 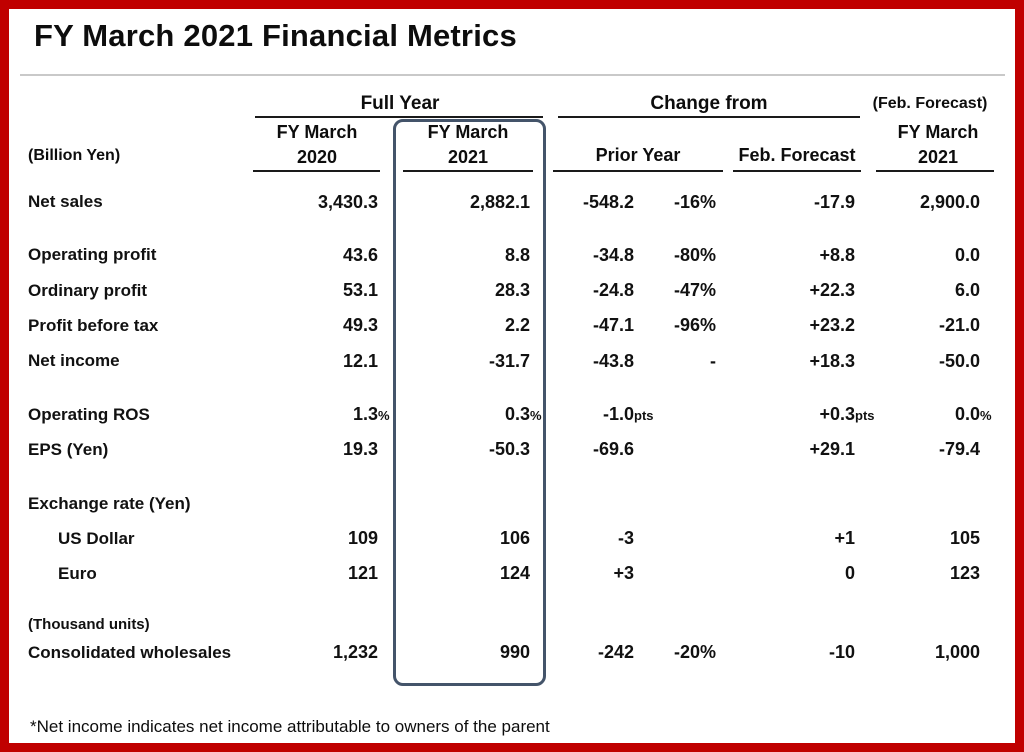 I want to click on cell-change-feb-forecast: +23.2, so click(x=832, y=325).